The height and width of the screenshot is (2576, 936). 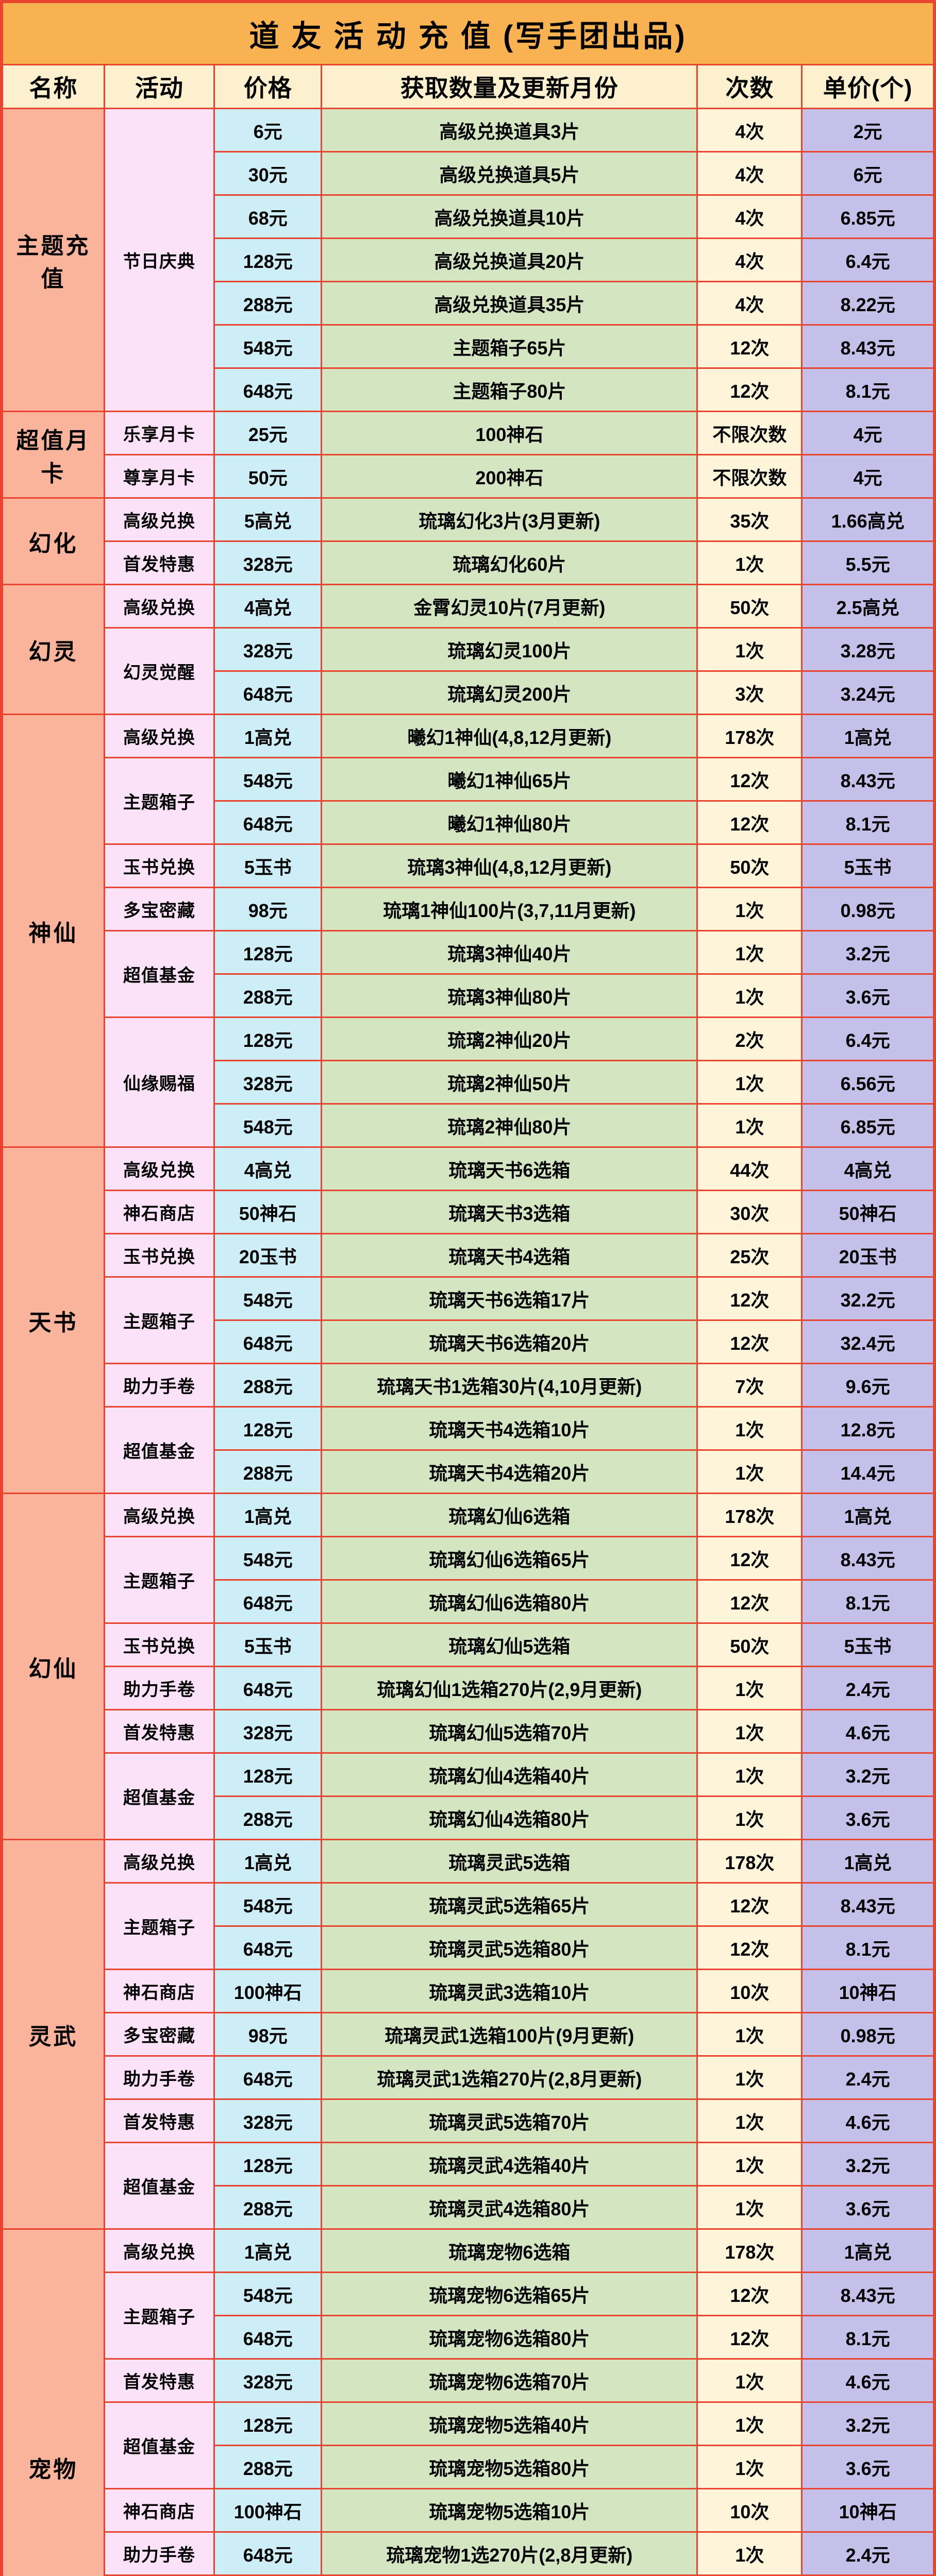 I want to click on get-amount-cell: 琉璃天书4选箱10片, so click(x=509, y=1428).